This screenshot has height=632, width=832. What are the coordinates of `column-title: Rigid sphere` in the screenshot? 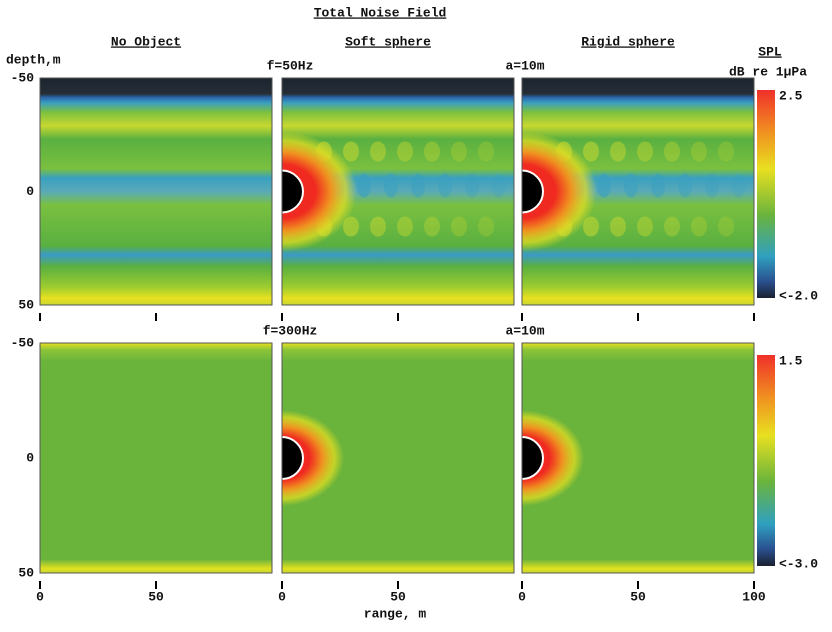 It's located at (628, 41).